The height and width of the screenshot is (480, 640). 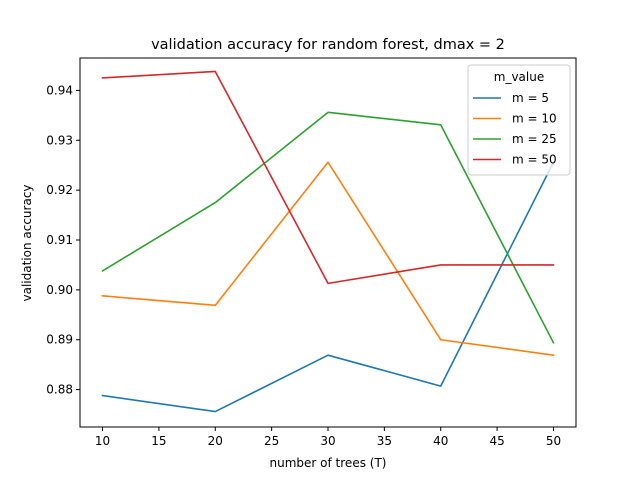 I want to click on x-tick-label: 10, so click(x=102, y=441).